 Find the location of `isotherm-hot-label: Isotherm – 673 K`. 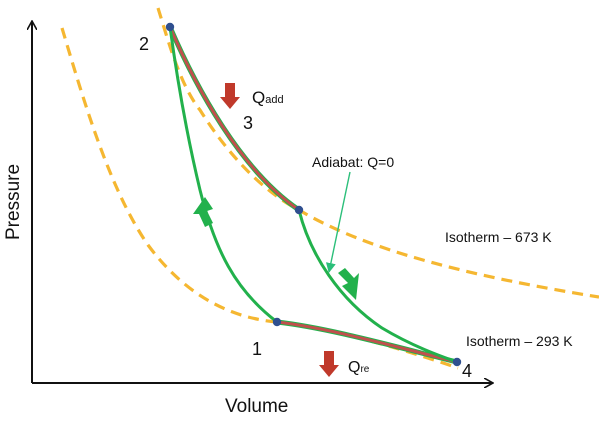

isotherm-hot-label: Isotherm – 673 K is located at coordinates (498, 237).